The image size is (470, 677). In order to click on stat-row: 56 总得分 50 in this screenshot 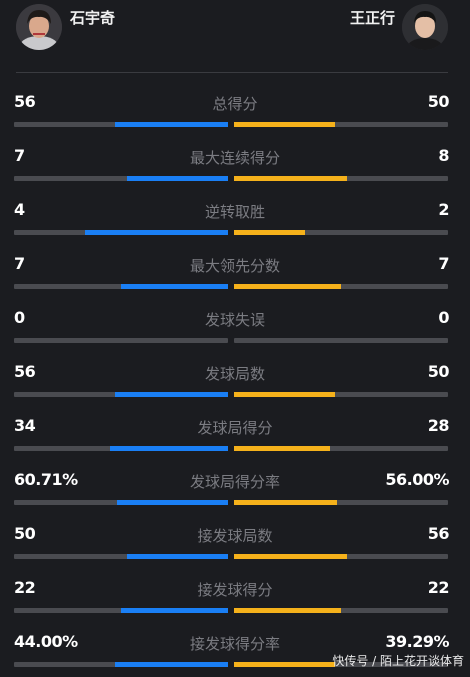, I will do `click(235, 110)`.